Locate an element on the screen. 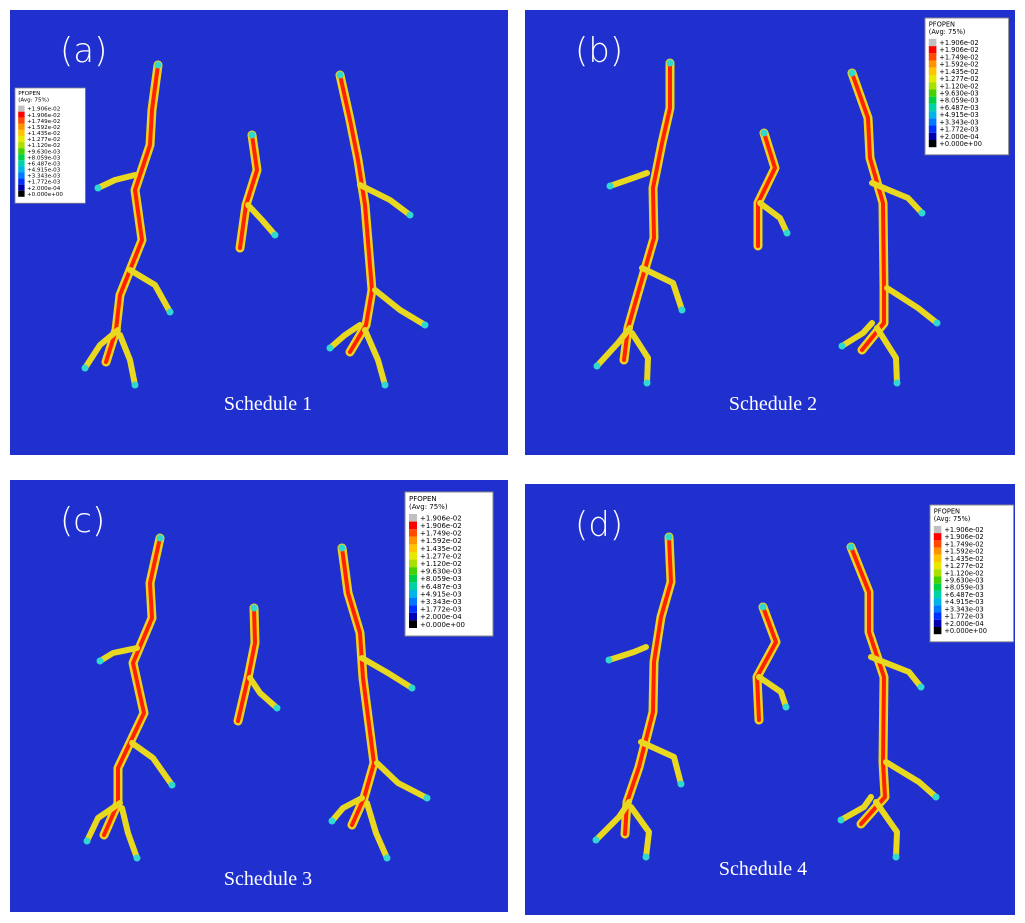  legend-box is located at coordinates (972, 573).